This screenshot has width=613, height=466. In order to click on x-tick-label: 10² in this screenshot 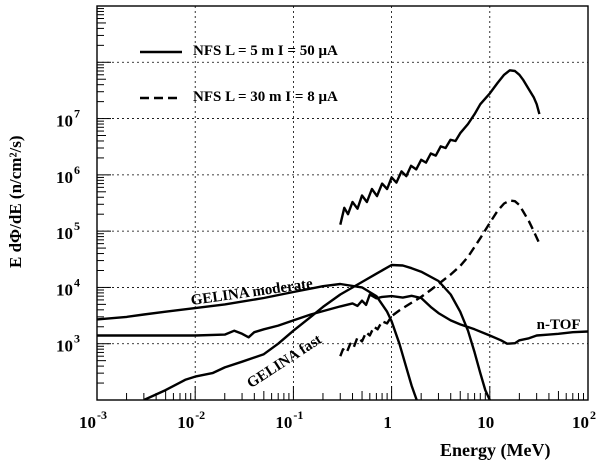, I will do `click(584, 420)`.